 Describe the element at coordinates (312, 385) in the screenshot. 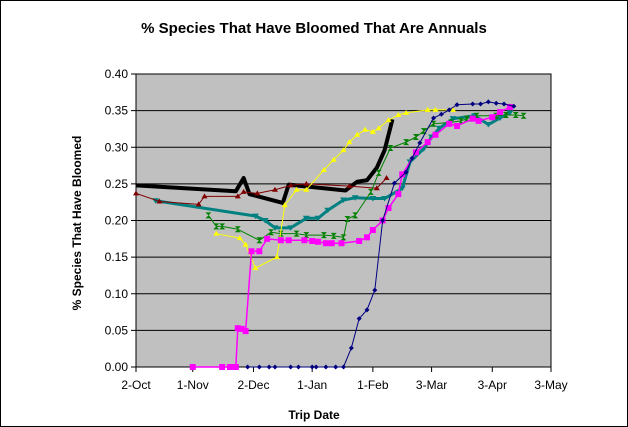

I see `x-tick-label: 1-Jan` at that location.